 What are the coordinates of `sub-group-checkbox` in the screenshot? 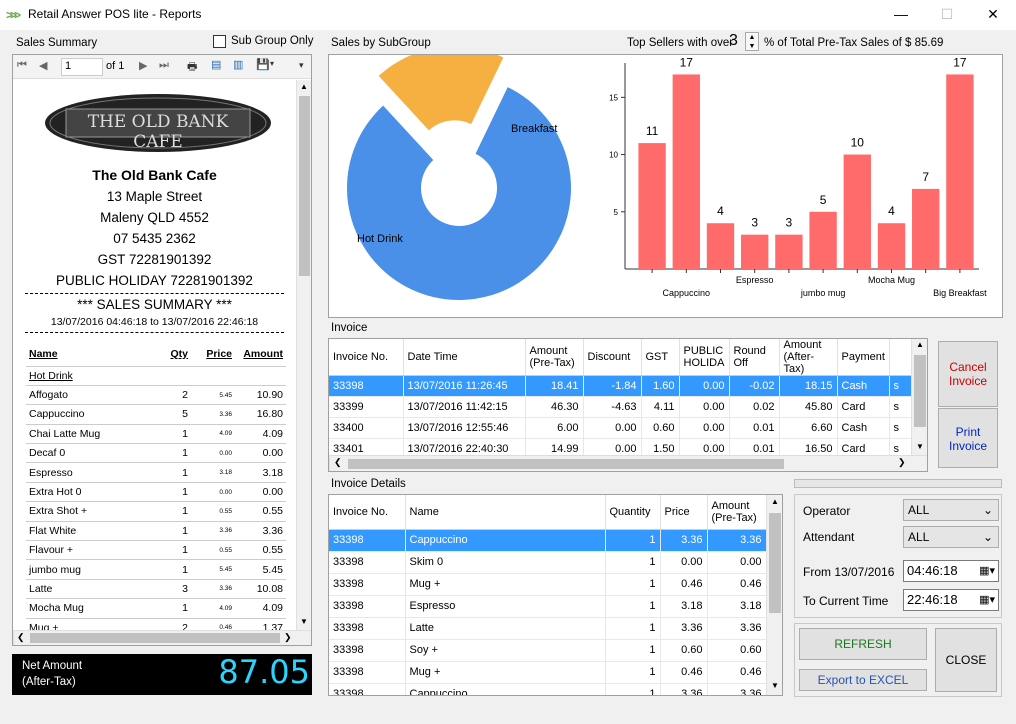 It's located at (219, 41).